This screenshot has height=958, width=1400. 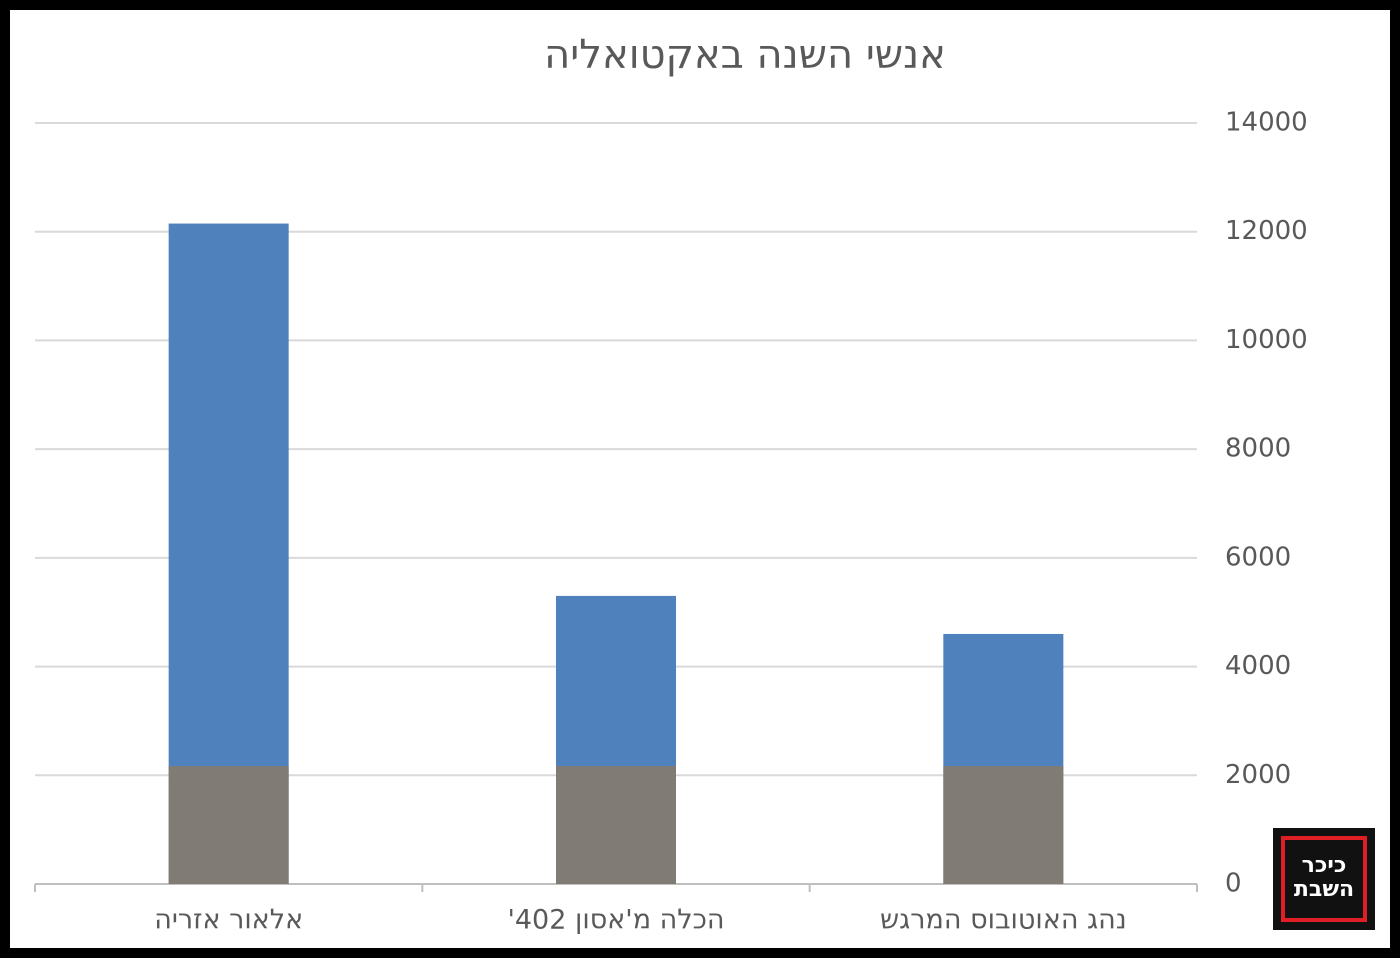 What do you see at coordinates (1324, 865) in the screenshot?
I see `logo-text: כיכר` at bounding box center [1324, 865].